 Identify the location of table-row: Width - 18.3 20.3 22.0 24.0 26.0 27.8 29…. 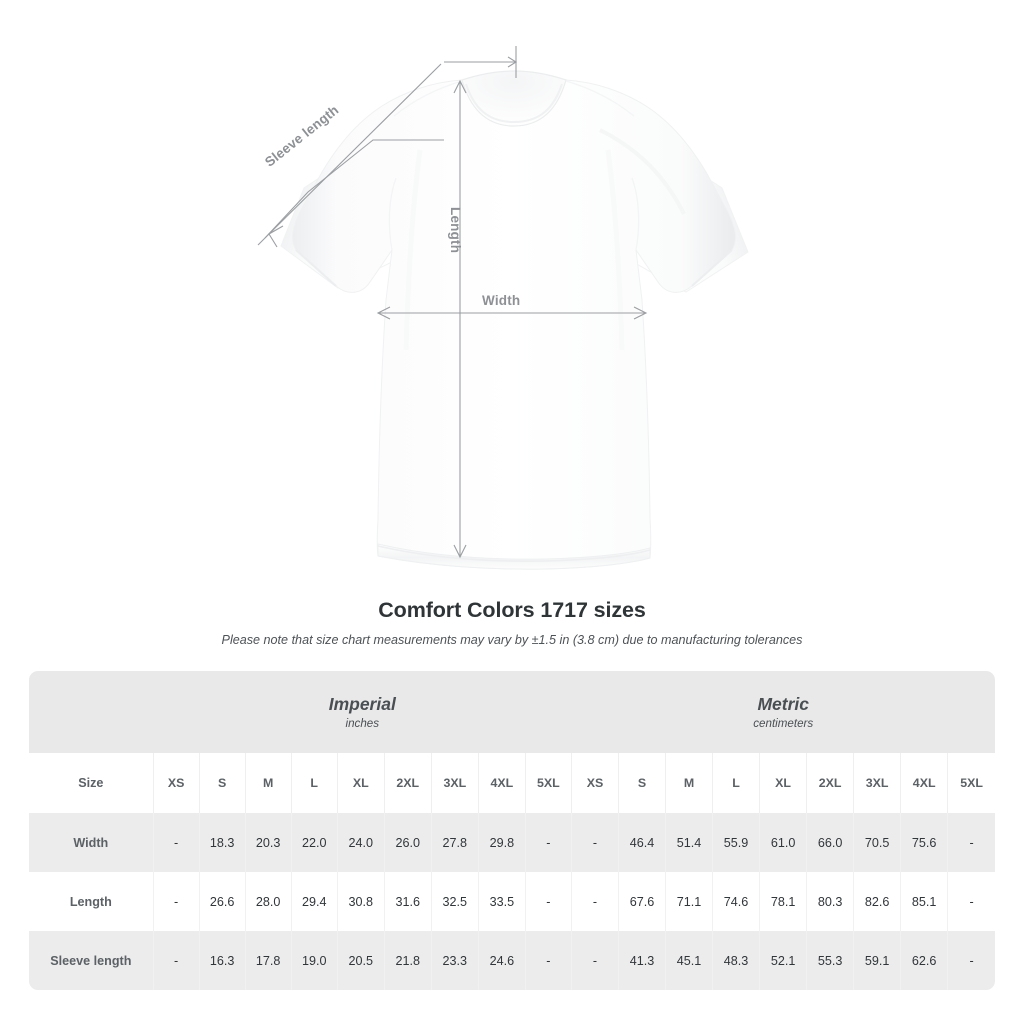
(512, 842).